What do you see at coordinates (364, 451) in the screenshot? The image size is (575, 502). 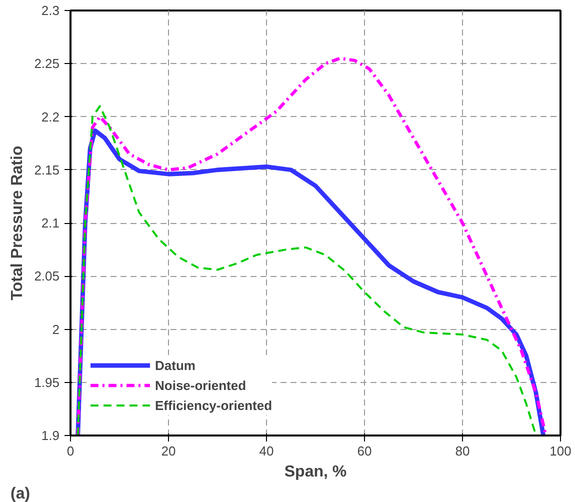 I see `x-tick-label: 60` at bounding box center [364, 451].